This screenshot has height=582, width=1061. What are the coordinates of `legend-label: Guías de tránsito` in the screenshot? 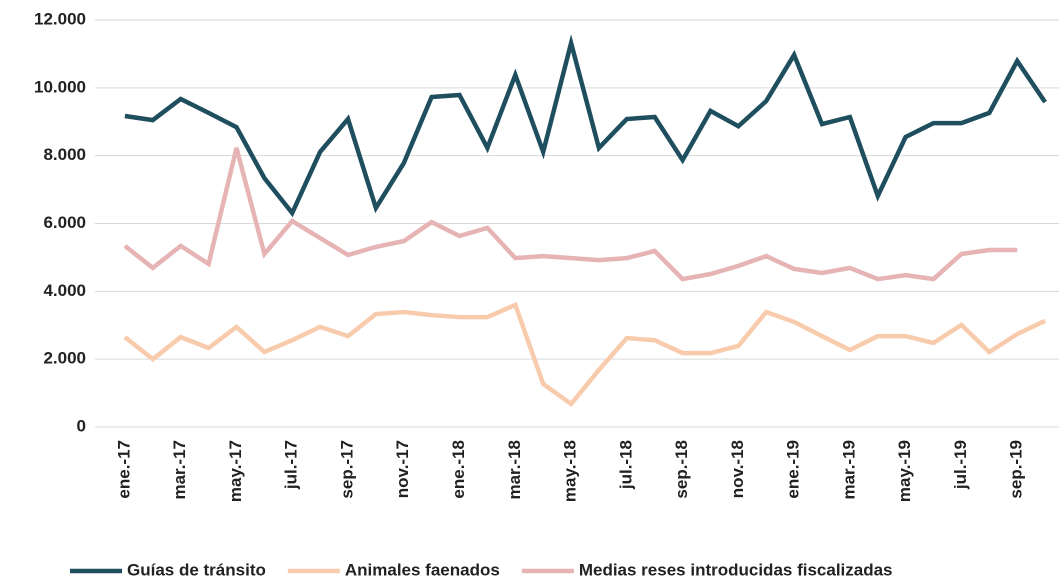 It's located at (196, 569).